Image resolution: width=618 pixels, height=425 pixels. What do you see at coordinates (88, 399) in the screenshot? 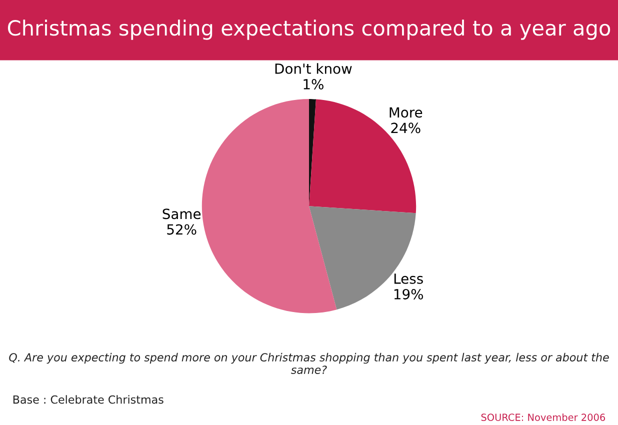
I see `text: Base : Celebrate Christmas` at bounding box center [88, 399].